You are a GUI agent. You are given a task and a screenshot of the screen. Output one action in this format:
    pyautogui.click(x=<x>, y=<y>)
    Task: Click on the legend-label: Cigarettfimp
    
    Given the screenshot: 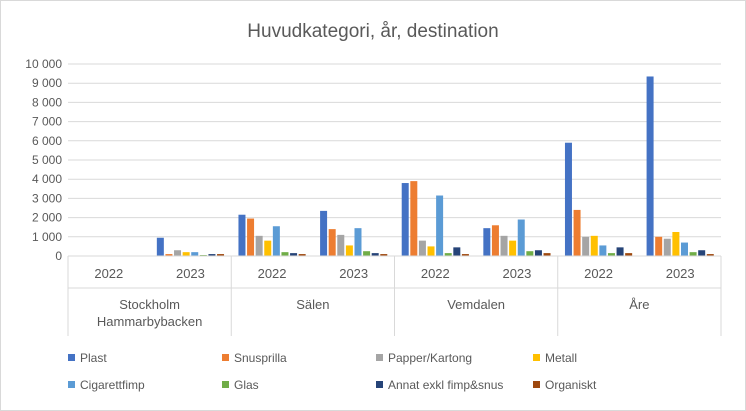 What is the action you would take?
    pyautogui.click(x=112, y=385)
    